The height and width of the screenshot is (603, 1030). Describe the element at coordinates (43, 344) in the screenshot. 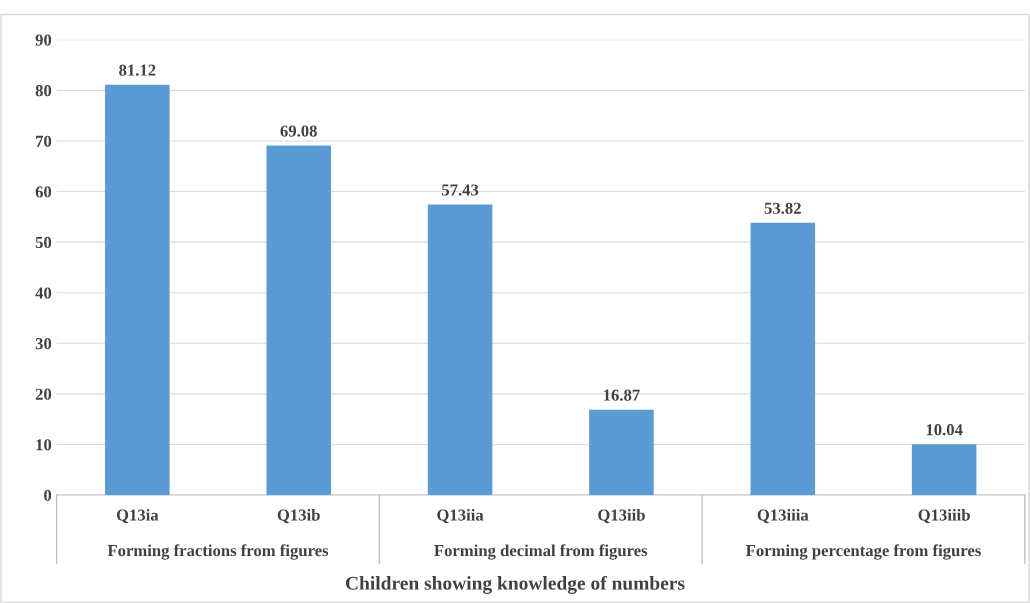

I see `y-tick-label: 30` at that location.